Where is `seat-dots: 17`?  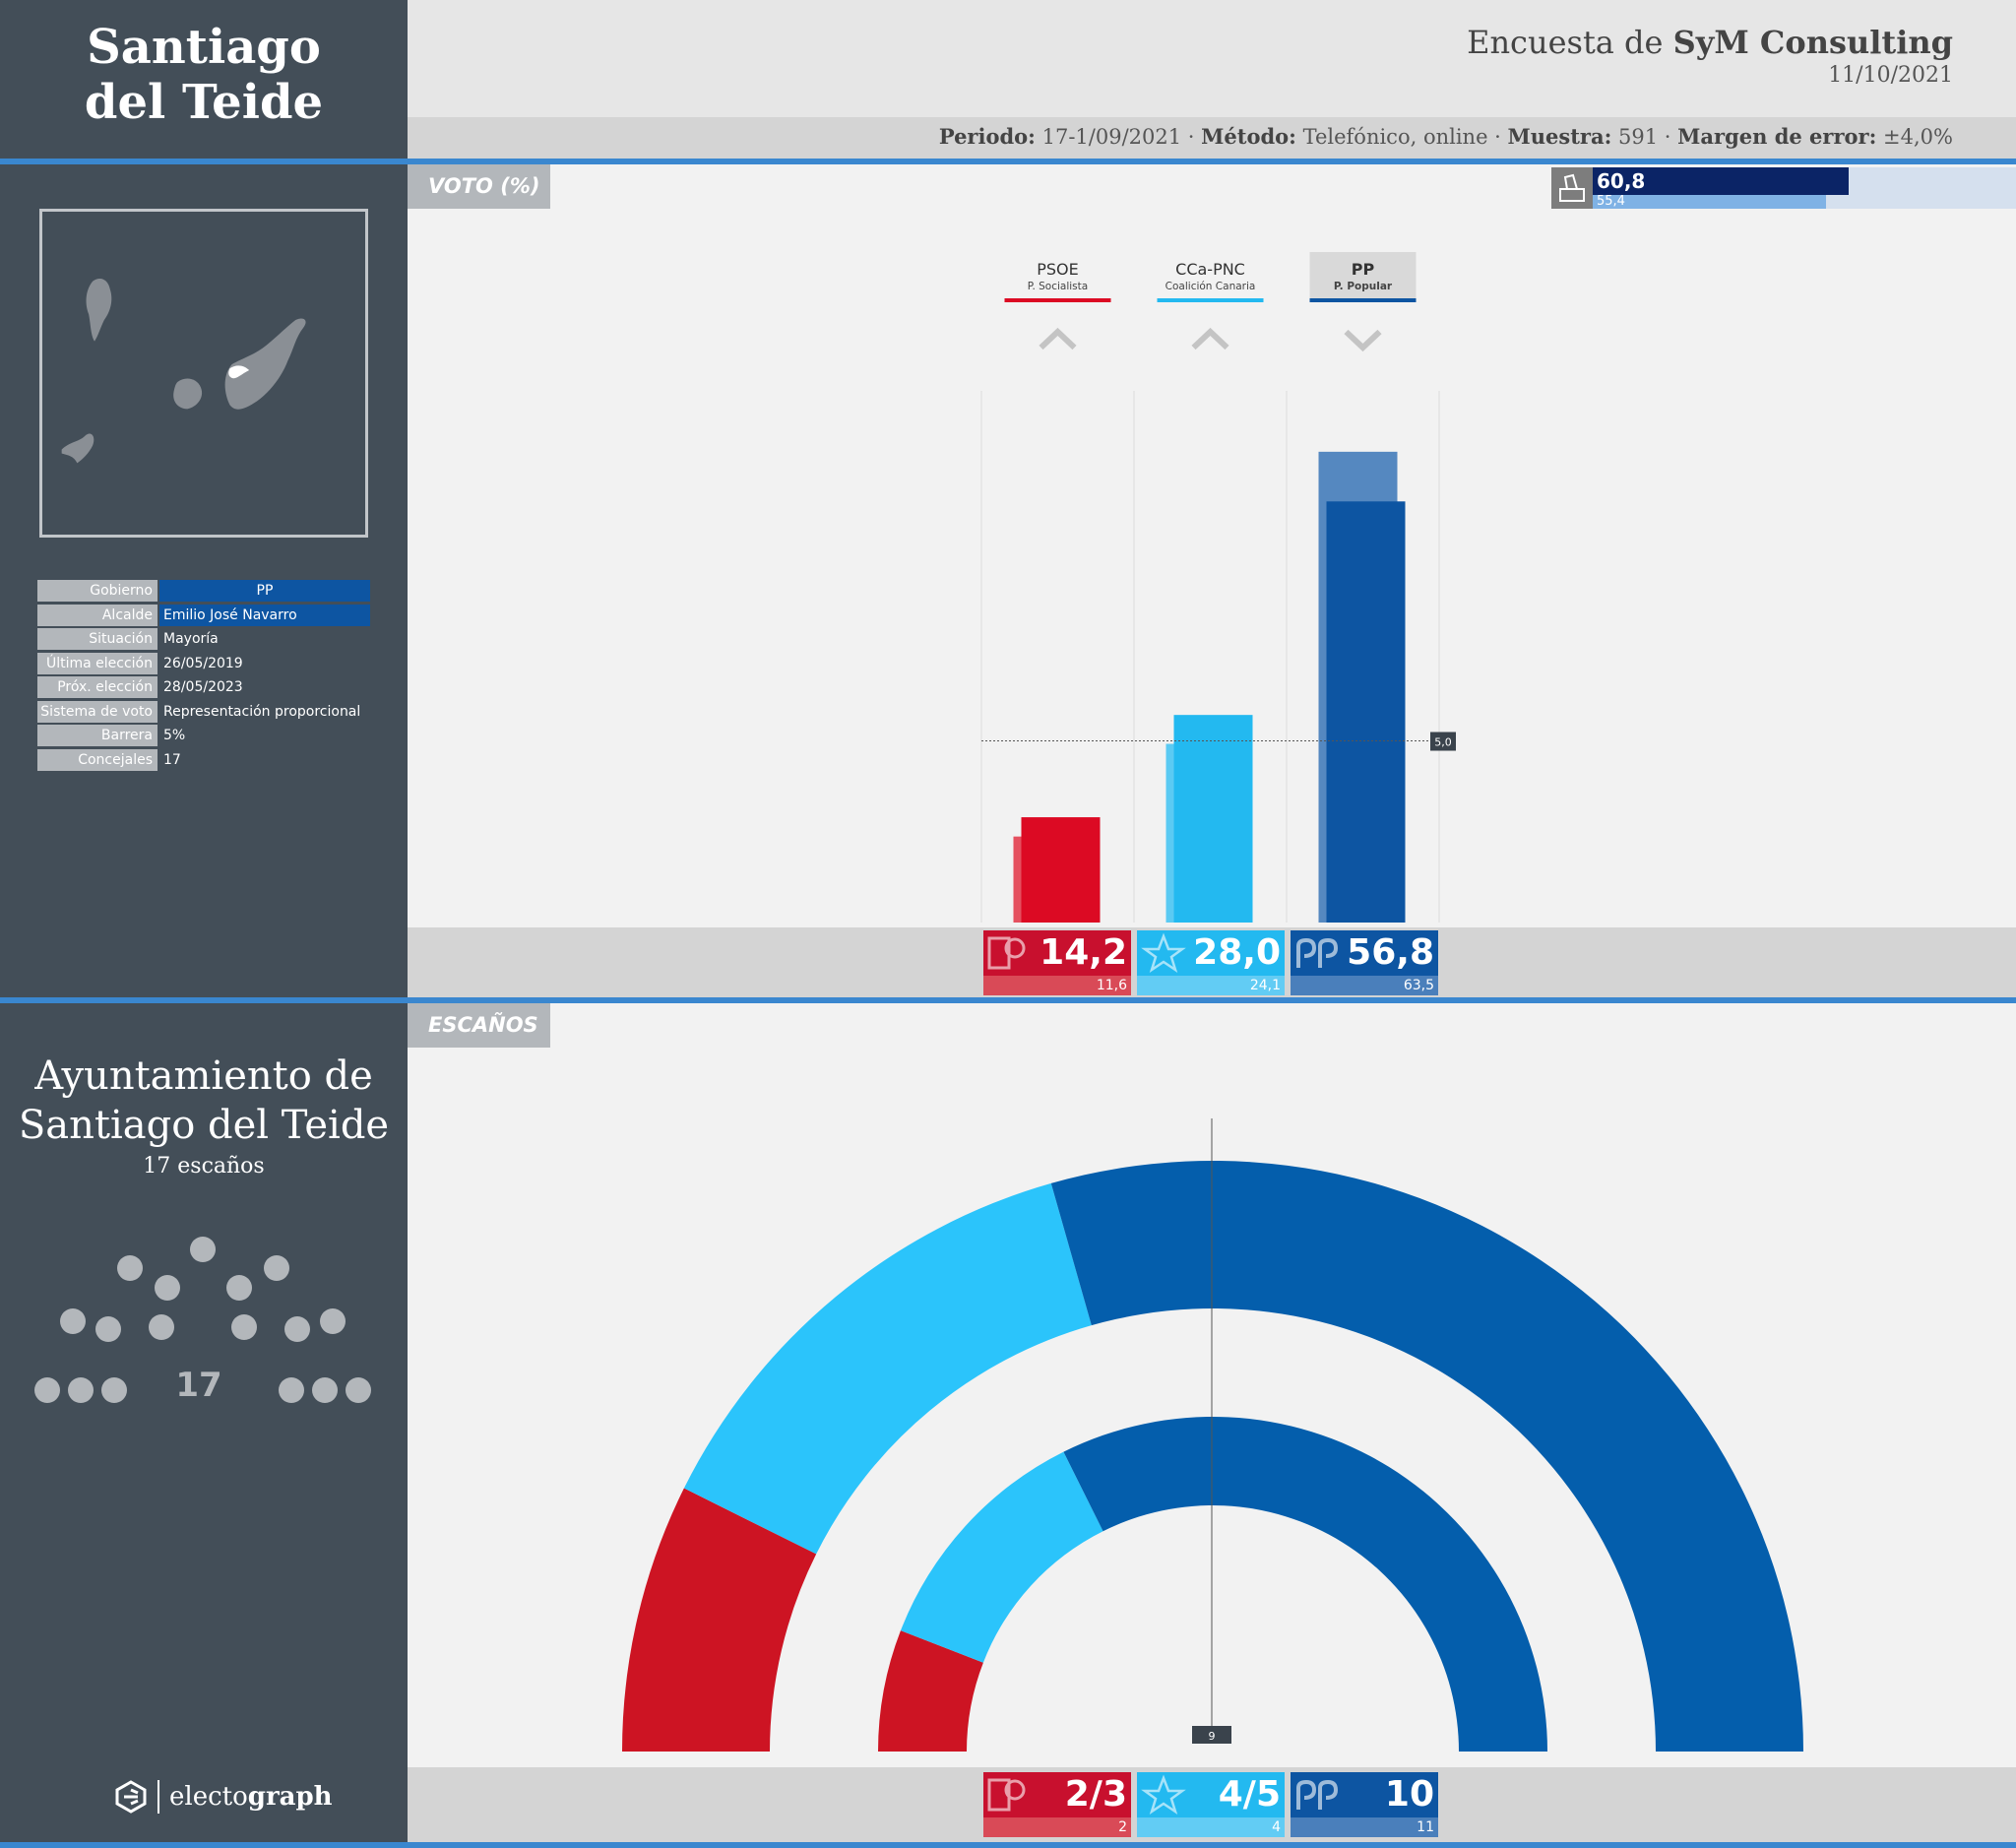 seat-dots: 17 is located at coordinates (204, 1319).